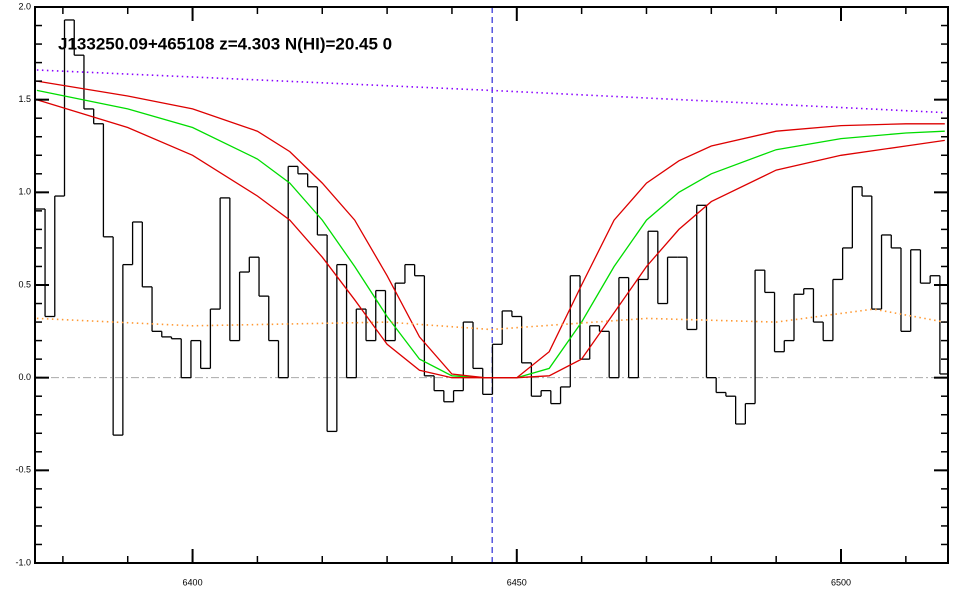 This screenshot has height=600, width=960. Describe the element at coordinates (24, 377) in the screenshot. I see `y-tick-label: 0.0` at that location.